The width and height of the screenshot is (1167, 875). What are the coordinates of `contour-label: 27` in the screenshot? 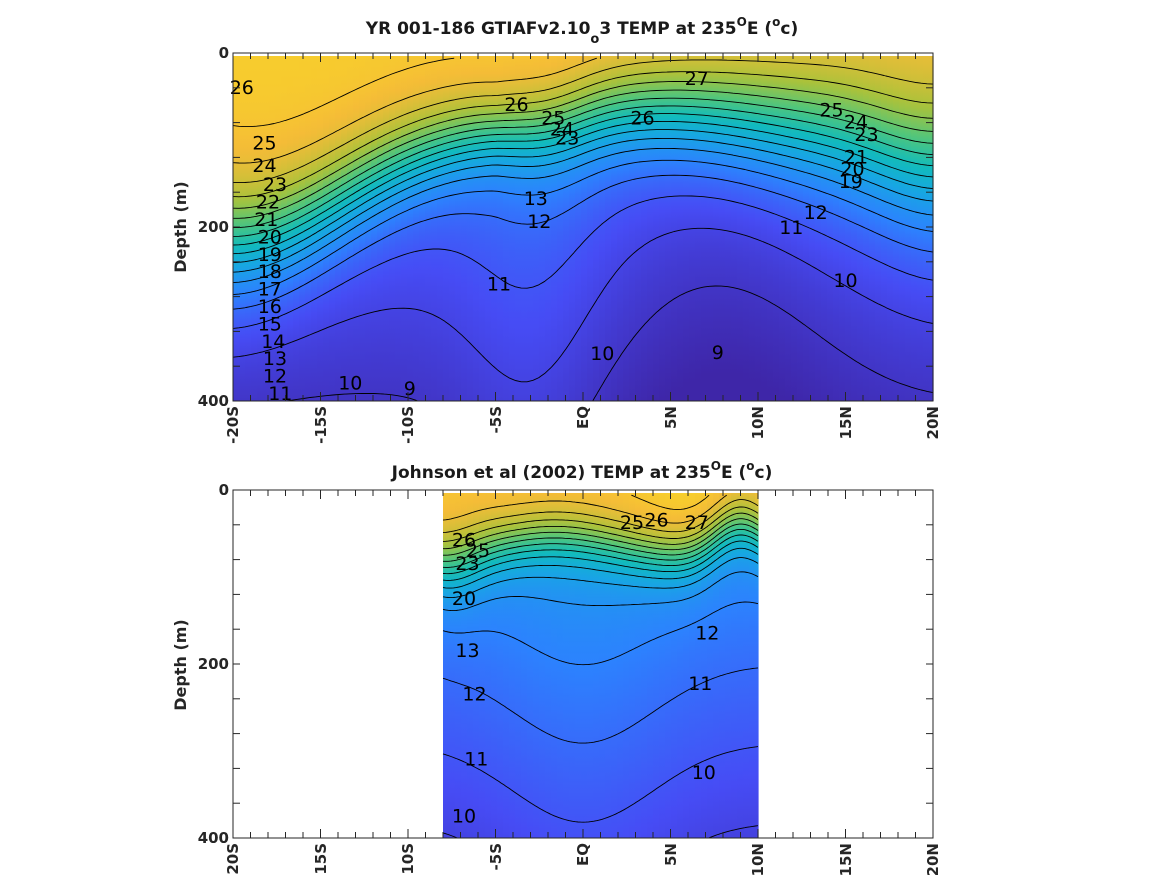 It's located at (697, 79).